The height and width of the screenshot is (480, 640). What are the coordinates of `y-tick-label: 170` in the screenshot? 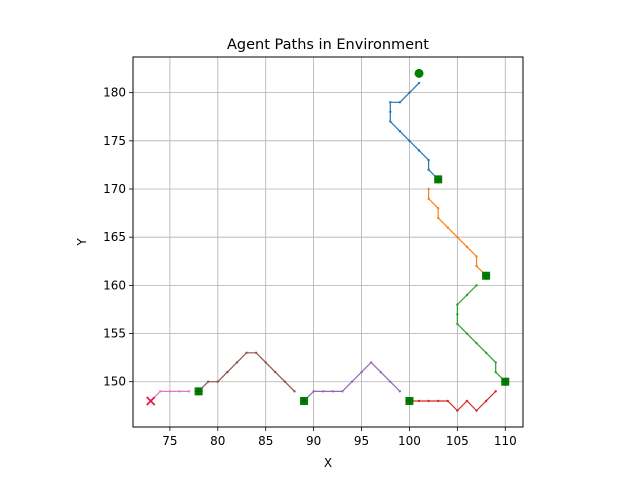 It's located at (114, 189).